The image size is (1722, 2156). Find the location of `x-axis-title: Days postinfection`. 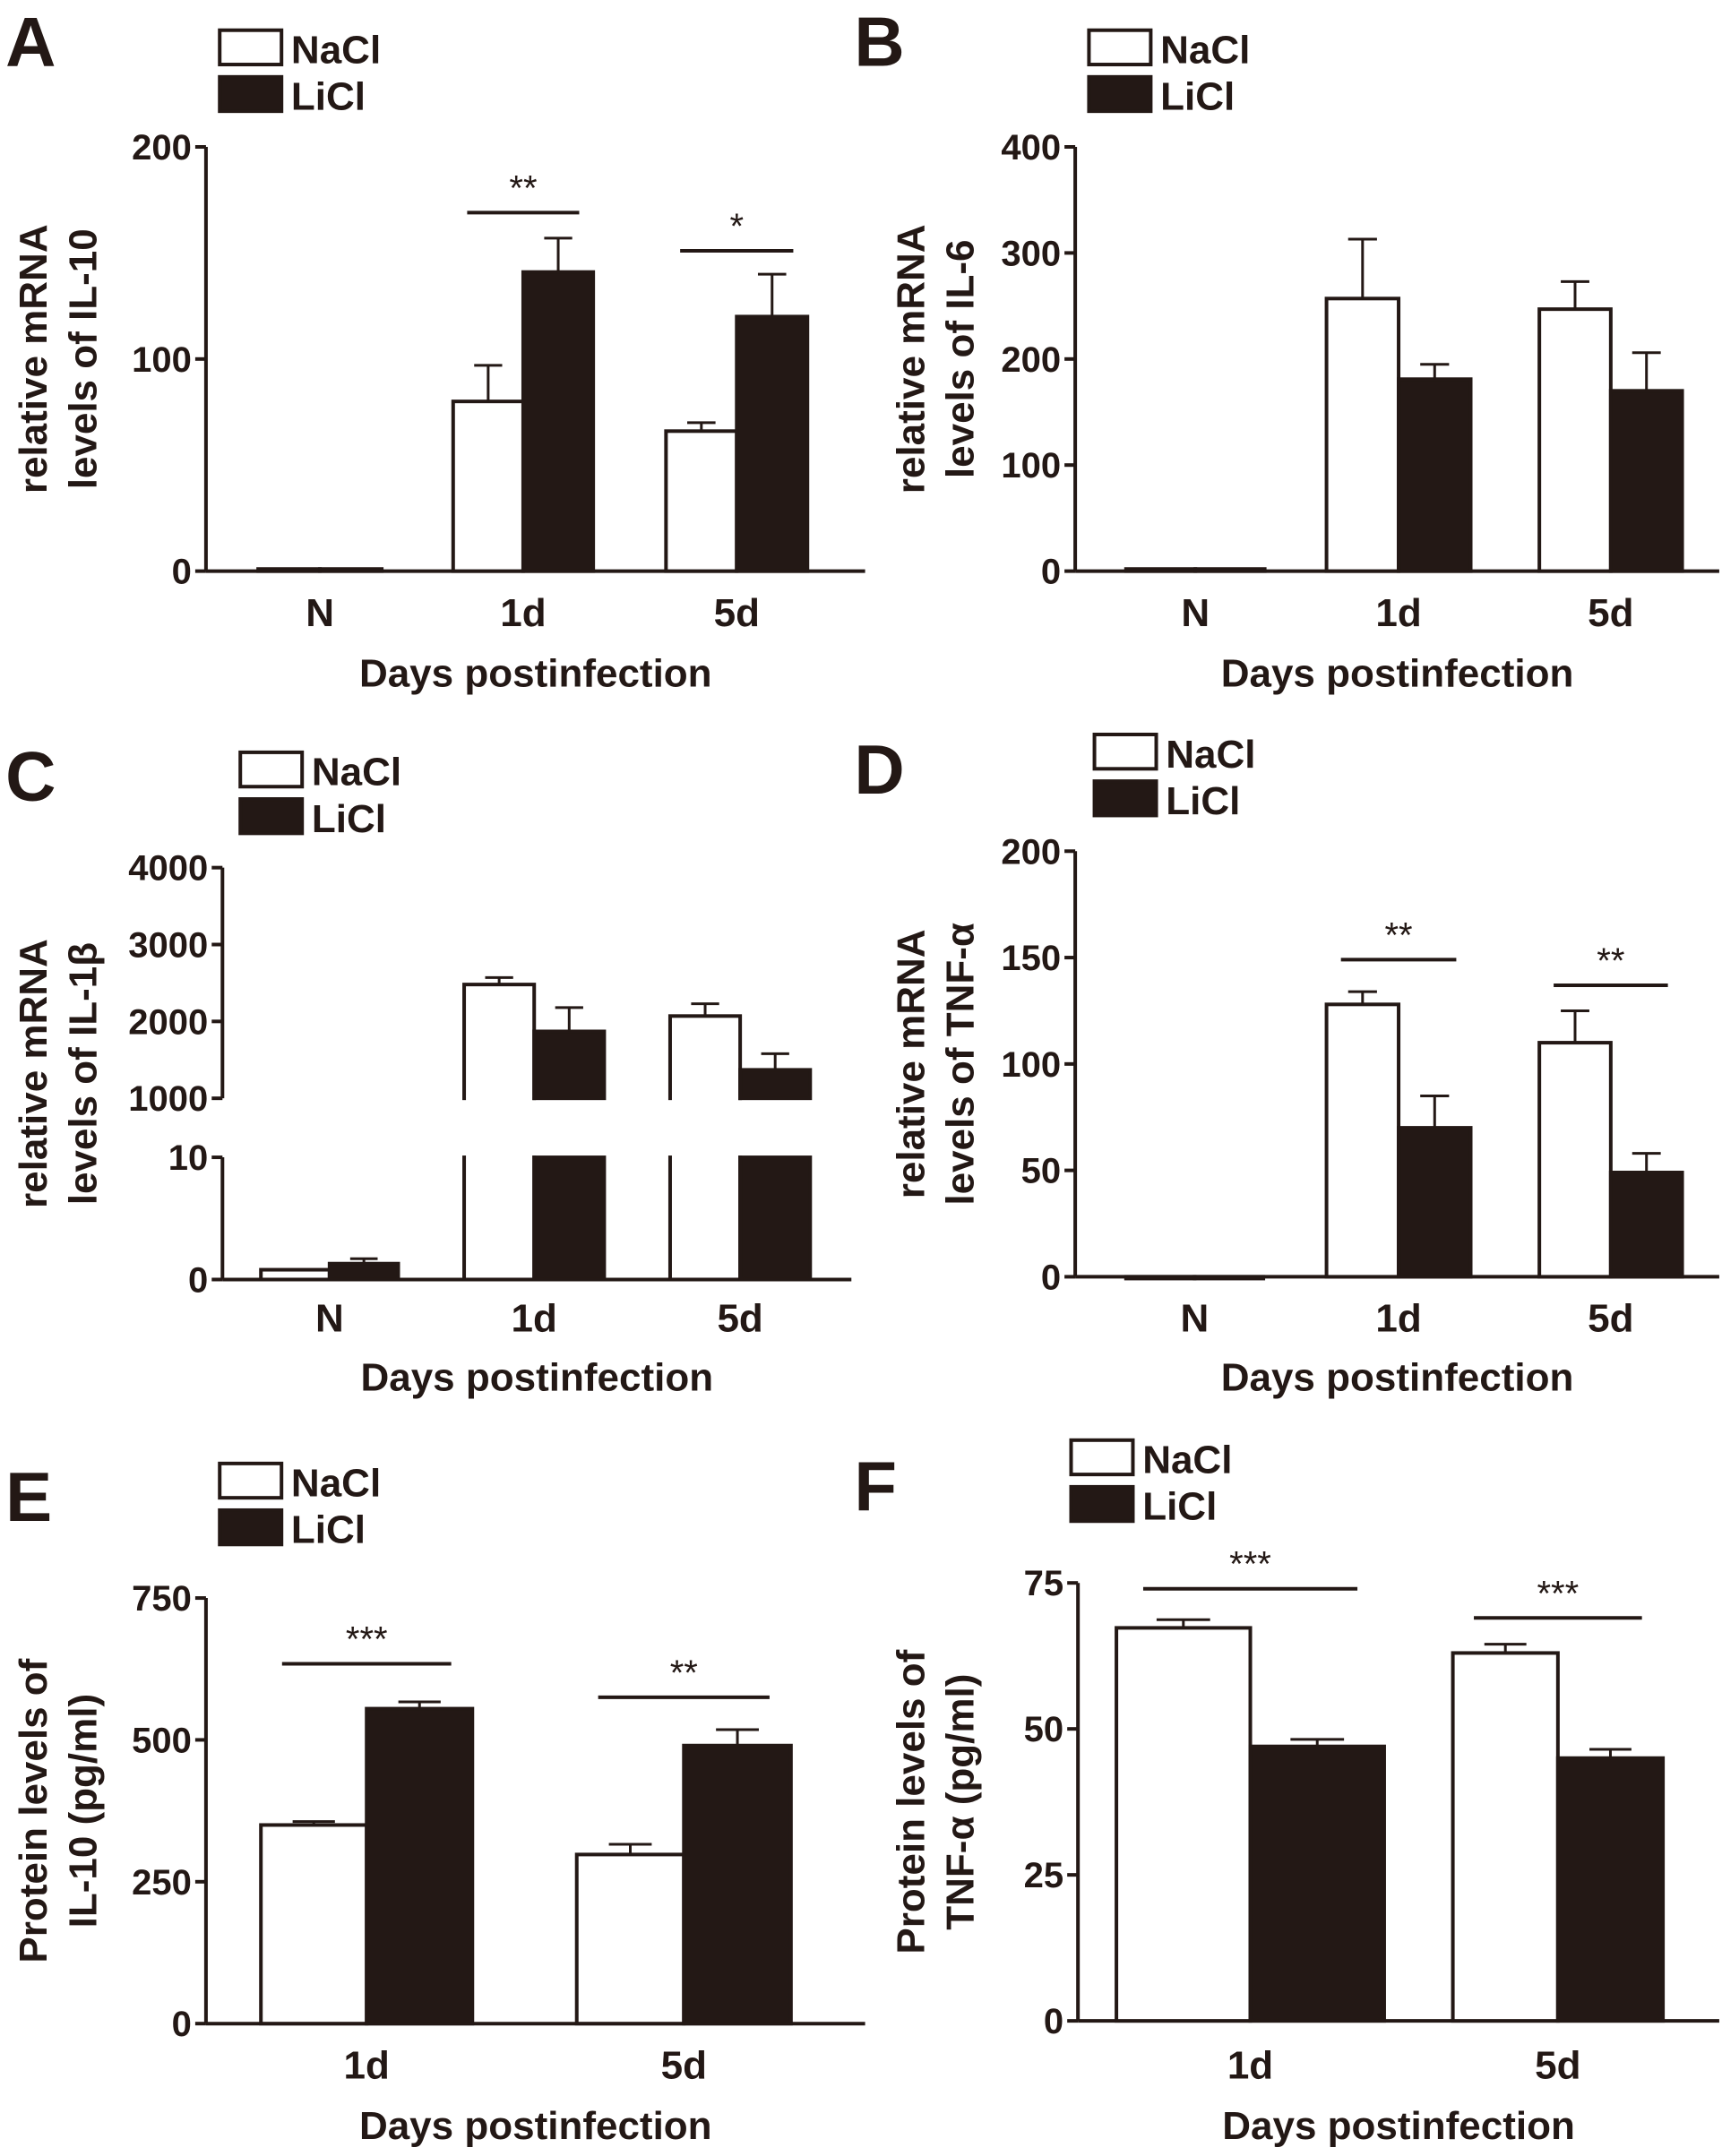

x-axis-title: Days postinfection is located at coordinates (535, 2126).